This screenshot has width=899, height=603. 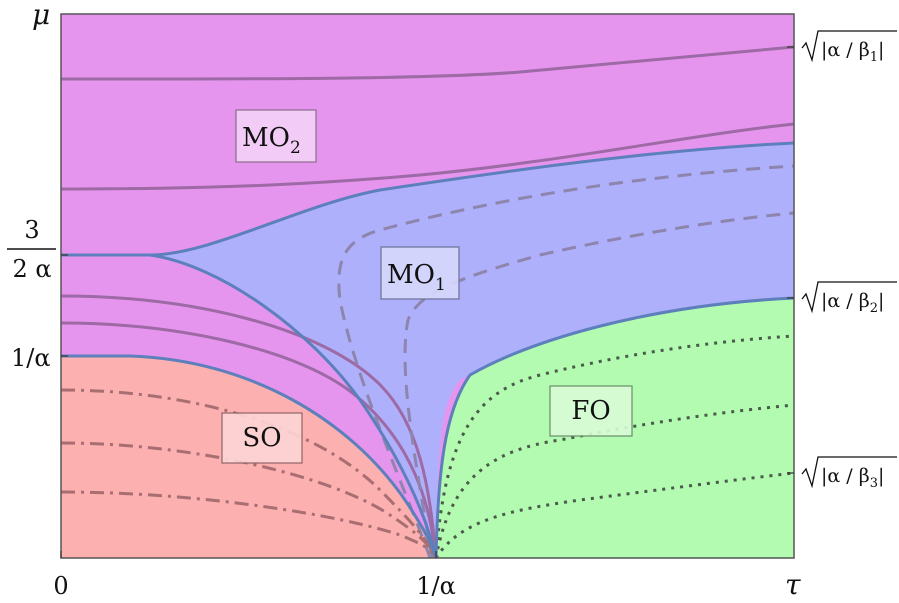 What do you see at coordinates (427, 156) in the screenshot?
I see `solid-curve-mid` at bounding box center [427, 156].